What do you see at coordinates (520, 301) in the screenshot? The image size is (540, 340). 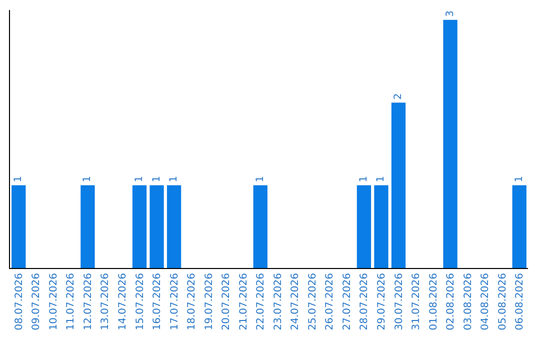 I see `x-tick-label: 06.08.2026` at bounding box center [520, 301].